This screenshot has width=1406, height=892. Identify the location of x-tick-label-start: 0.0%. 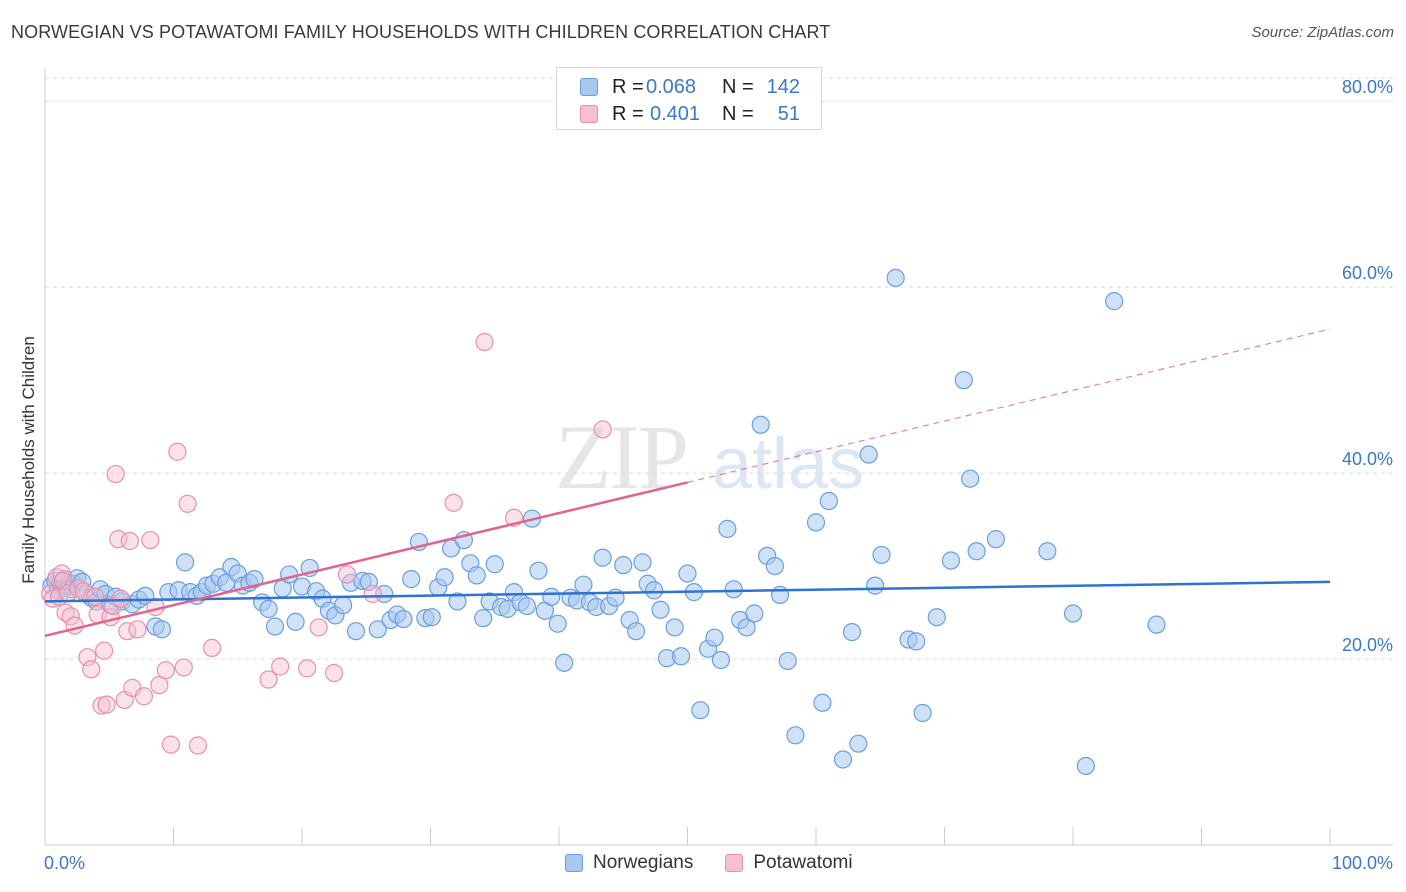
(64, 863).